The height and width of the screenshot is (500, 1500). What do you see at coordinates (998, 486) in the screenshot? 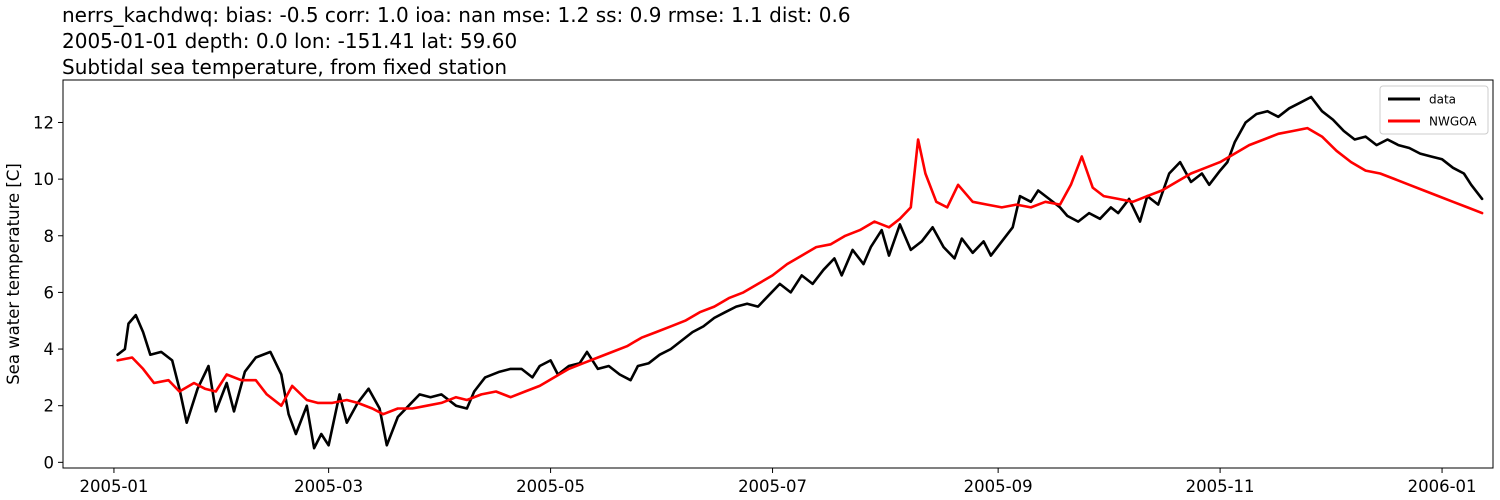
I see `x-tick-label: 2005-09` at bounding box center [998, 486].